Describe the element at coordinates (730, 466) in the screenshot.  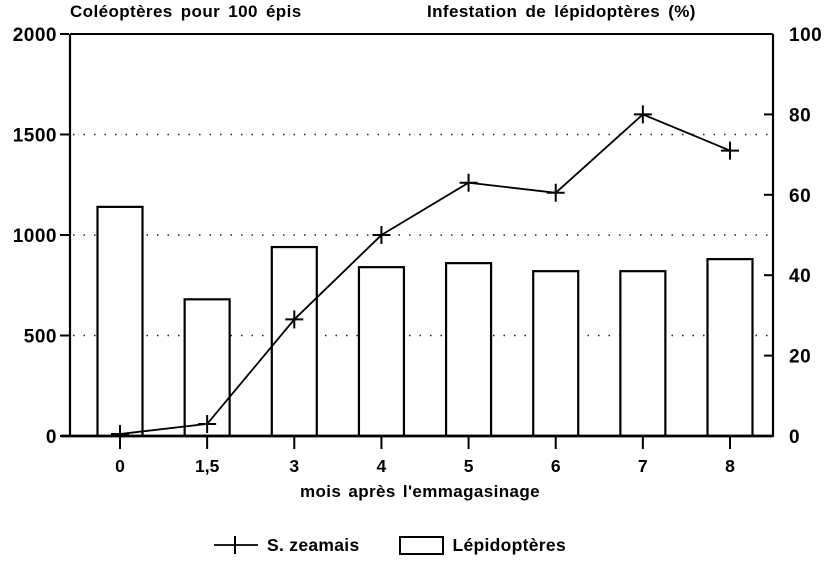
I see `x-tick-label: 8` at that location.